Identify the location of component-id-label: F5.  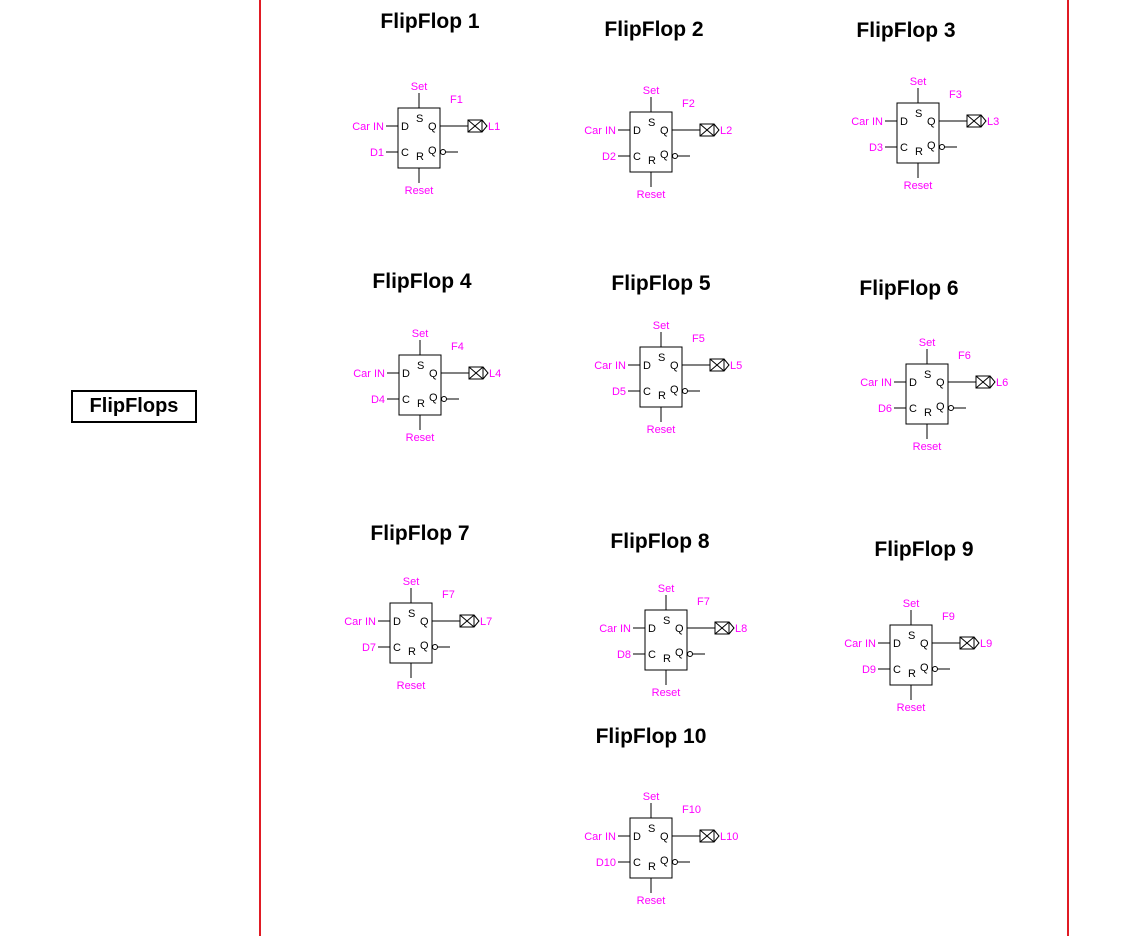
(698, 339).